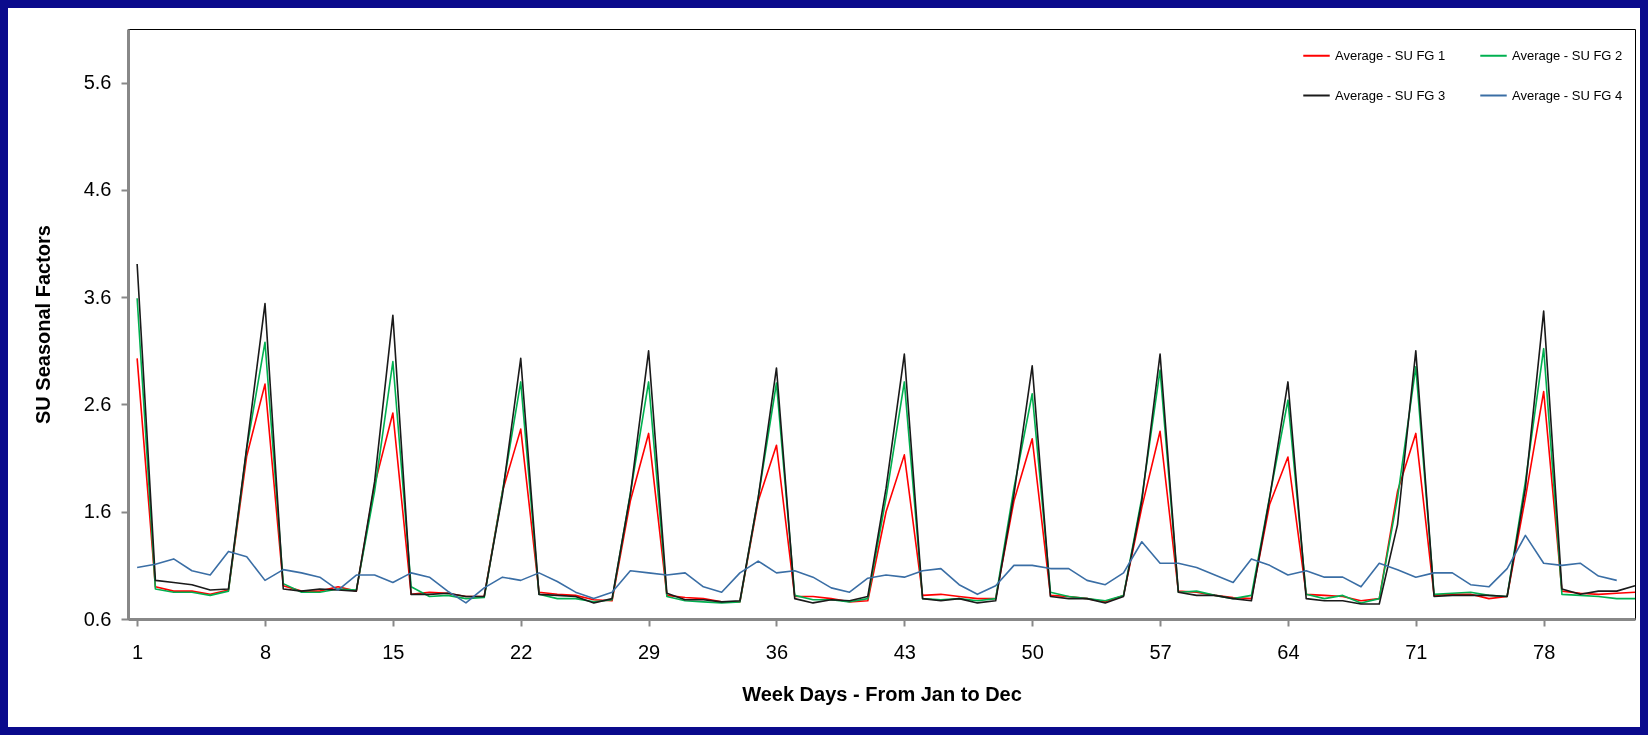 This screenshot has height=735, width=1648. What do you see at coordinates (1032, 651) in the screenshot?
I see `x-tick-label: 50` at bounding box center [1032, 651].